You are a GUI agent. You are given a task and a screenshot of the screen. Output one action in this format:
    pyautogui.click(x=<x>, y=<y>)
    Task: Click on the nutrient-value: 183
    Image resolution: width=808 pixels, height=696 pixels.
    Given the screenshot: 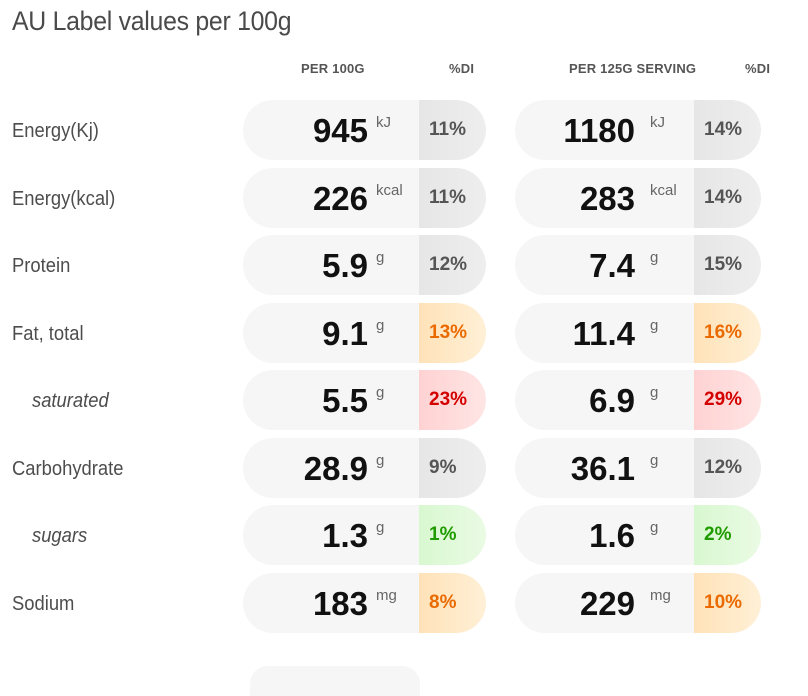 What is the action you would take?
    pyautogui.click(x=340, y=603)
    